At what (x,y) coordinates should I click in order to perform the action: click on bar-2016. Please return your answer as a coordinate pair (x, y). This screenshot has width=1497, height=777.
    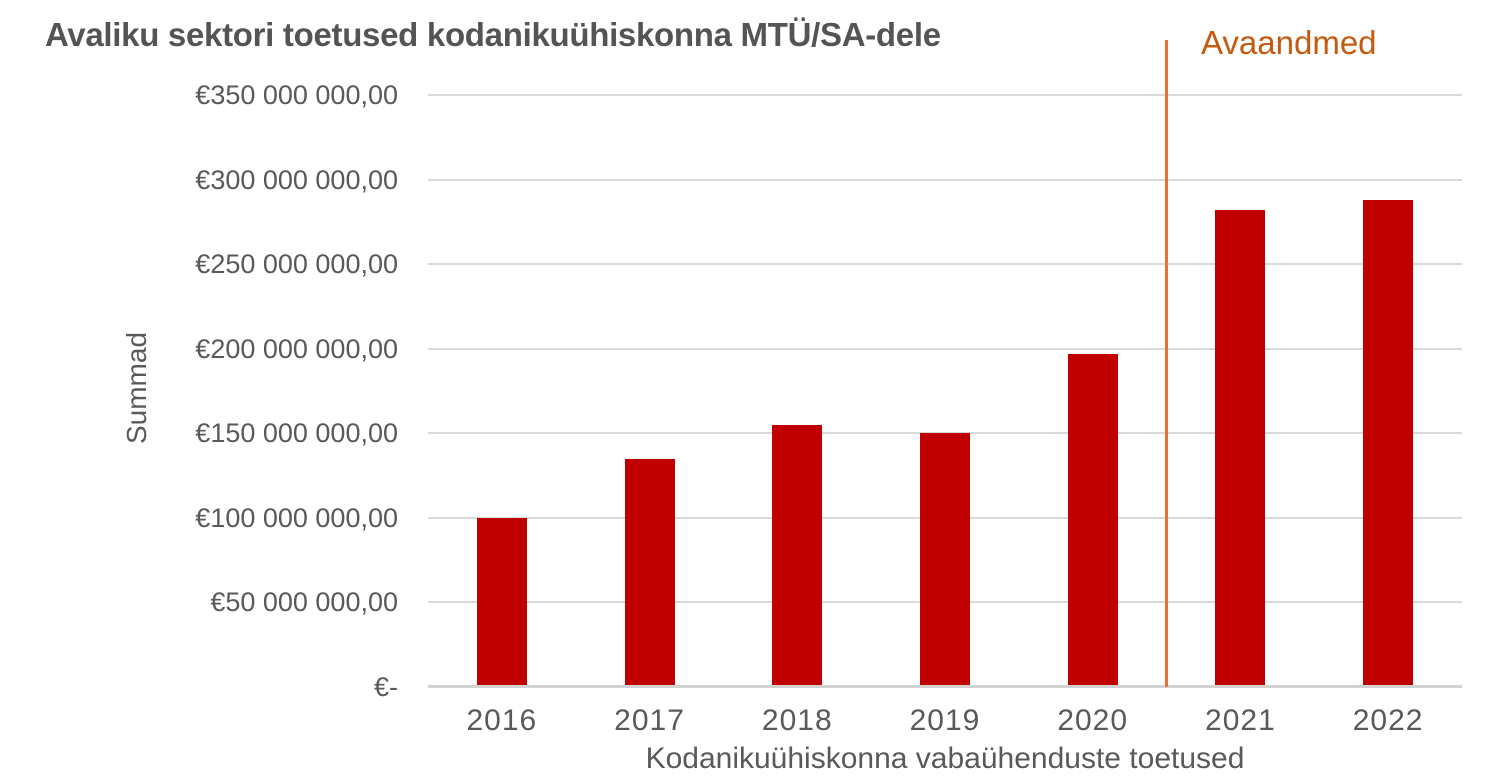
    Looking at the image, I should click on (501, 602).